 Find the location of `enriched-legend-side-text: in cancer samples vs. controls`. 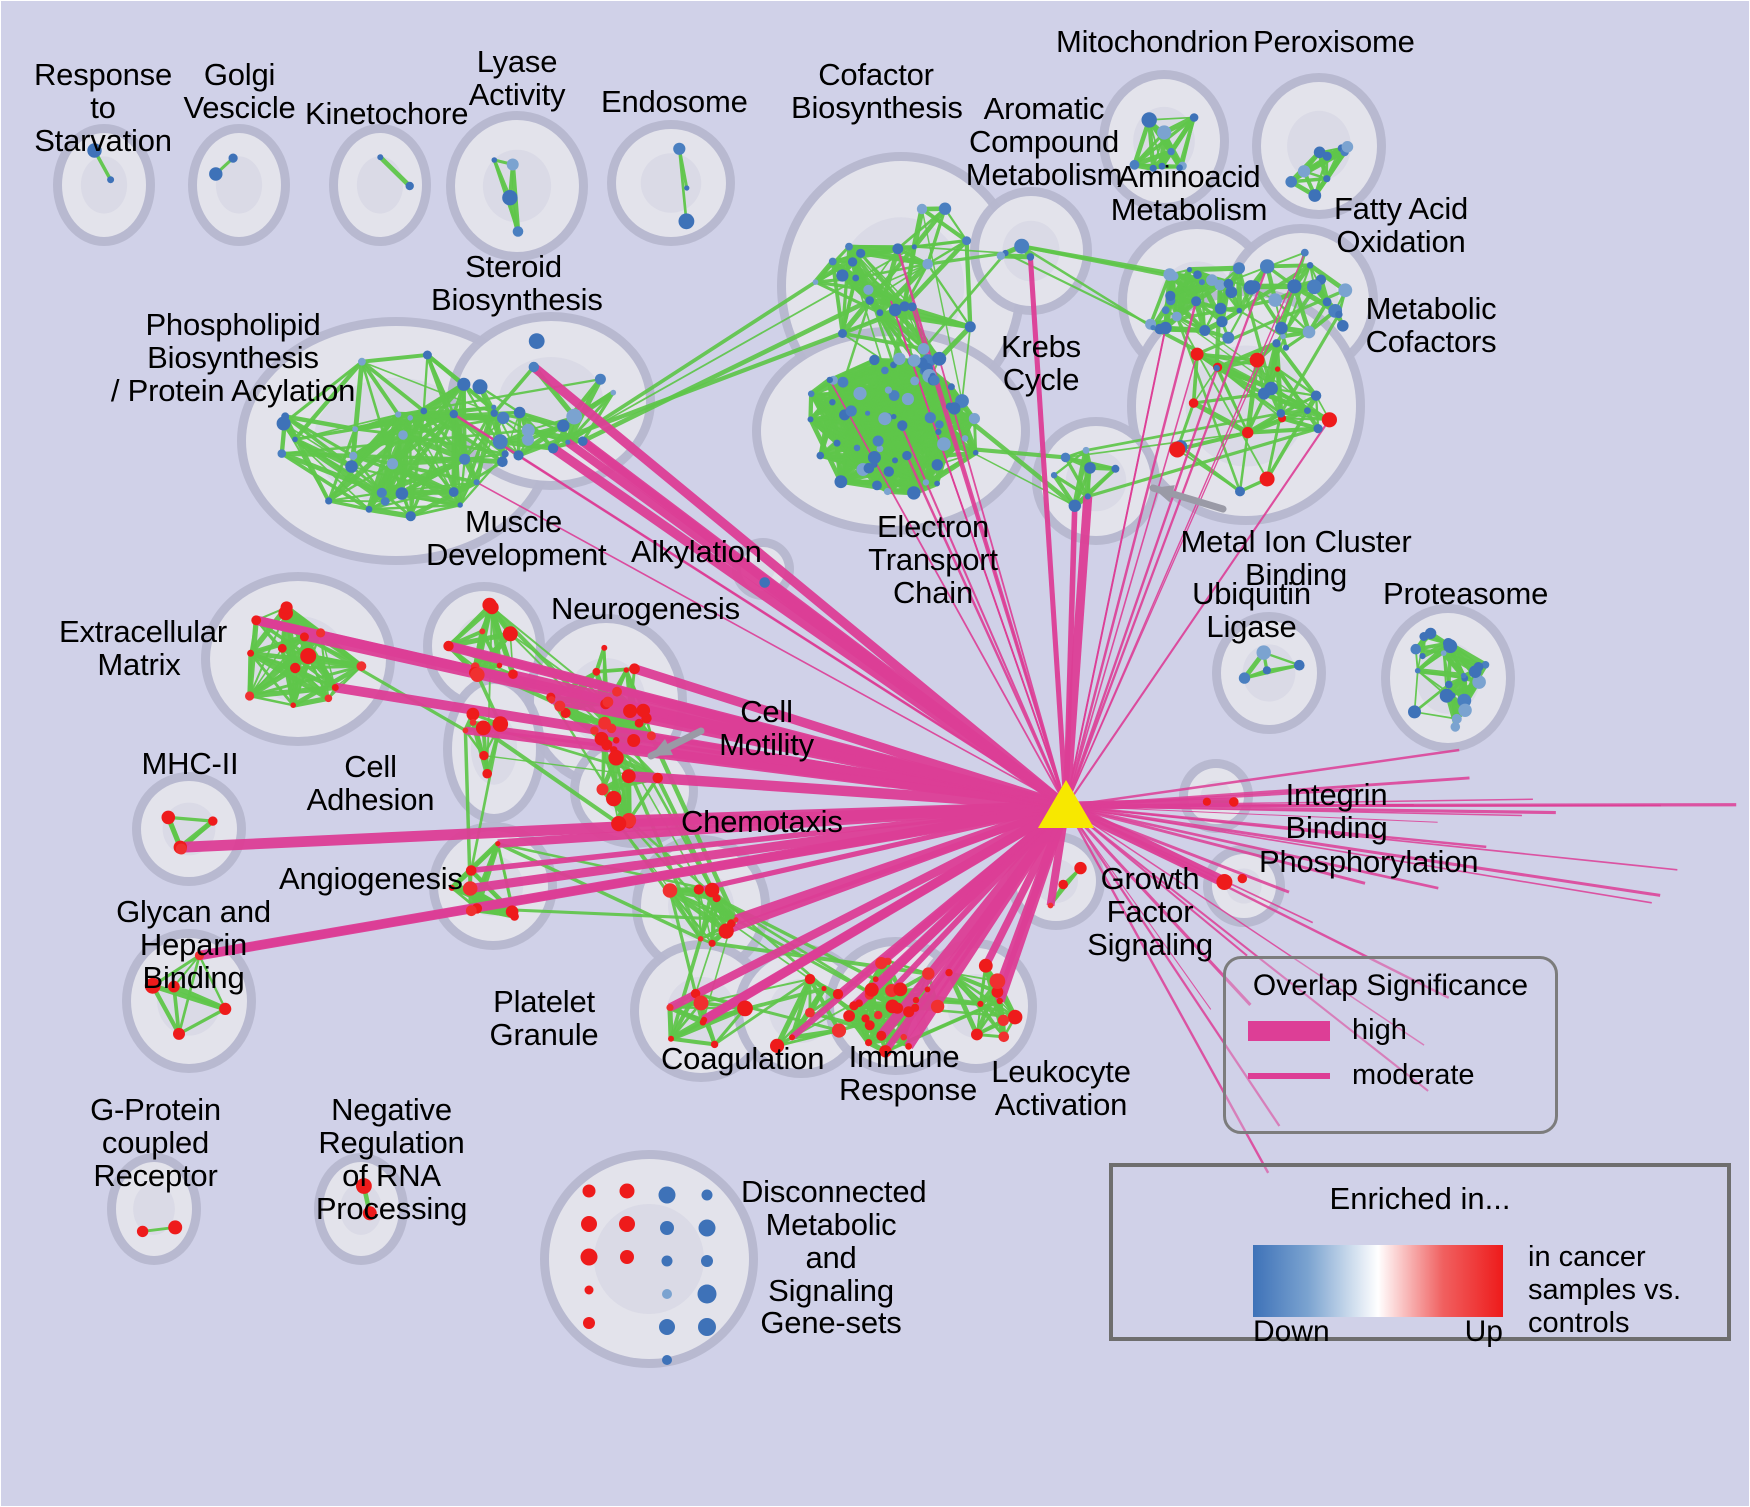

enriched-legend-side-text: in cancer samples vs. controls is located at coordinates (1605, 1290).